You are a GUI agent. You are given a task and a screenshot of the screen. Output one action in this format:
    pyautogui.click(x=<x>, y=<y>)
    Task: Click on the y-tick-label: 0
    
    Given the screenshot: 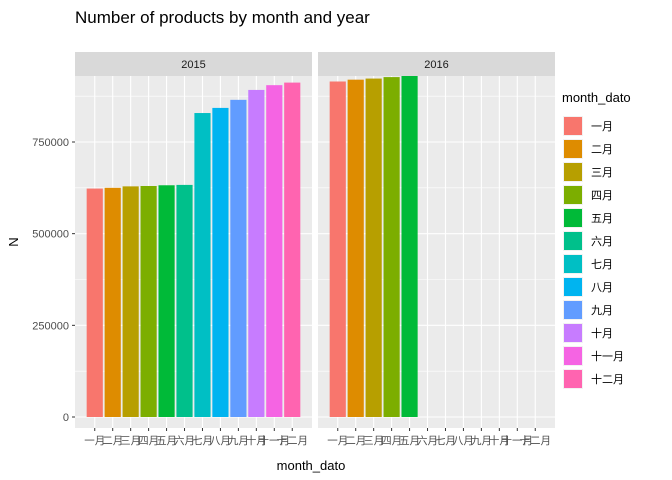 What is the action you would take?
    pyautogui.click(x=66, y=418)
    